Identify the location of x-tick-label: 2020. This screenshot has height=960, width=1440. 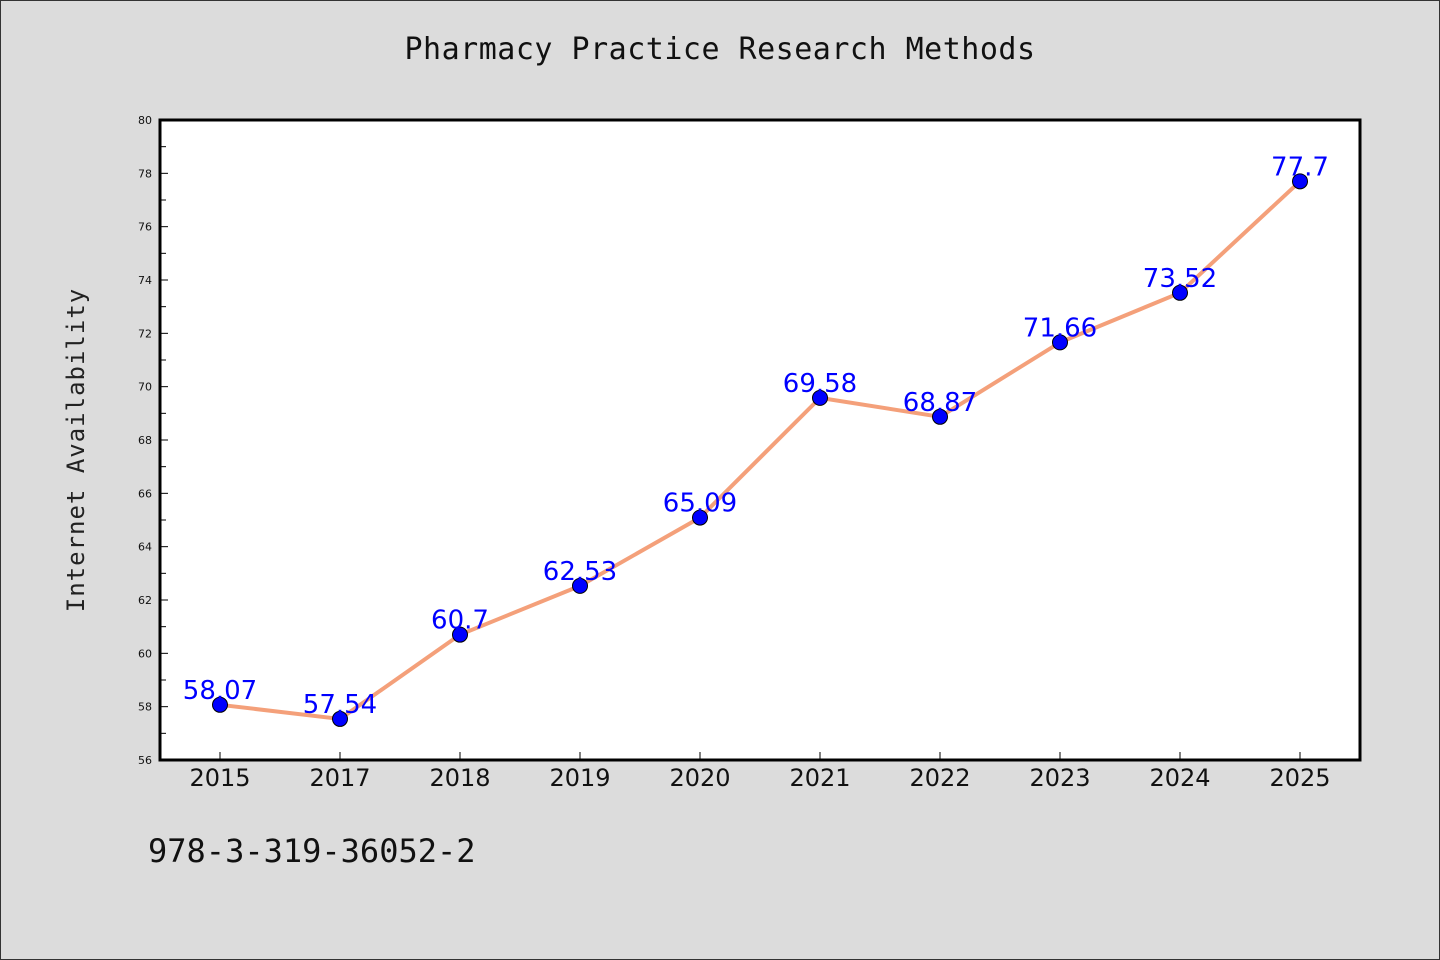
(699, 778).